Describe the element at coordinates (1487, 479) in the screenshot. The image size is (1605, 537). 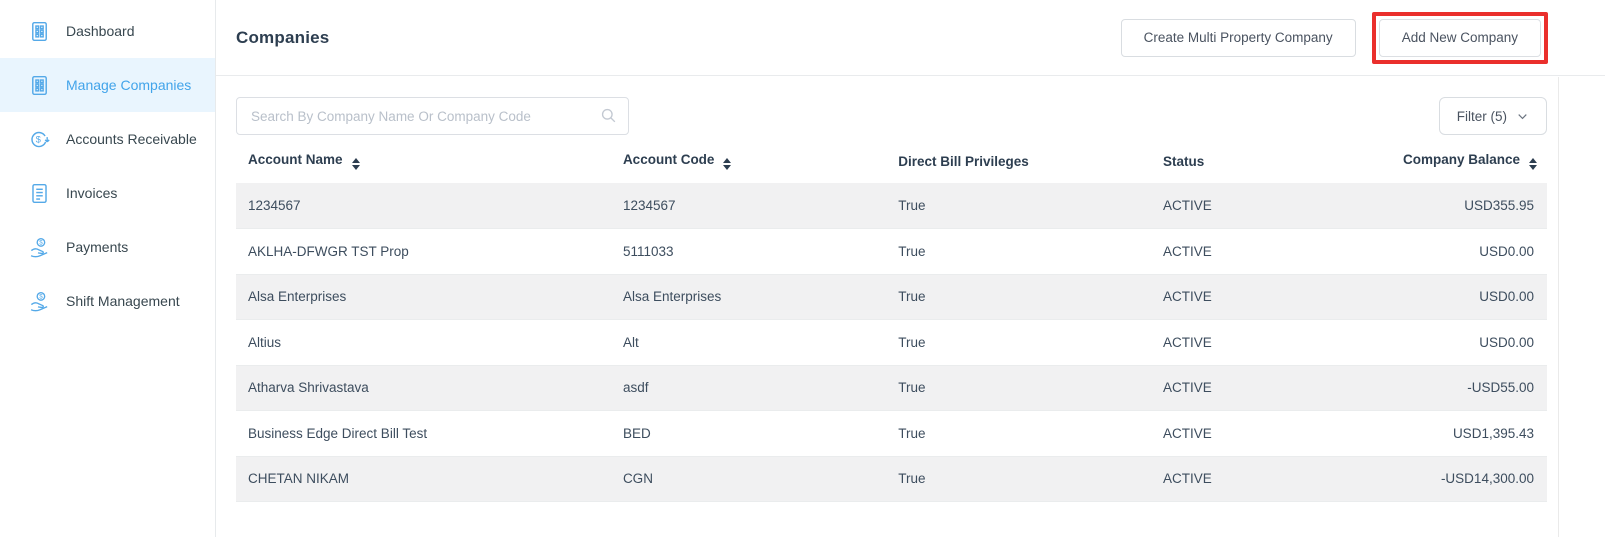
I see `cell-company-balance: -USD14,300.00` at that location.